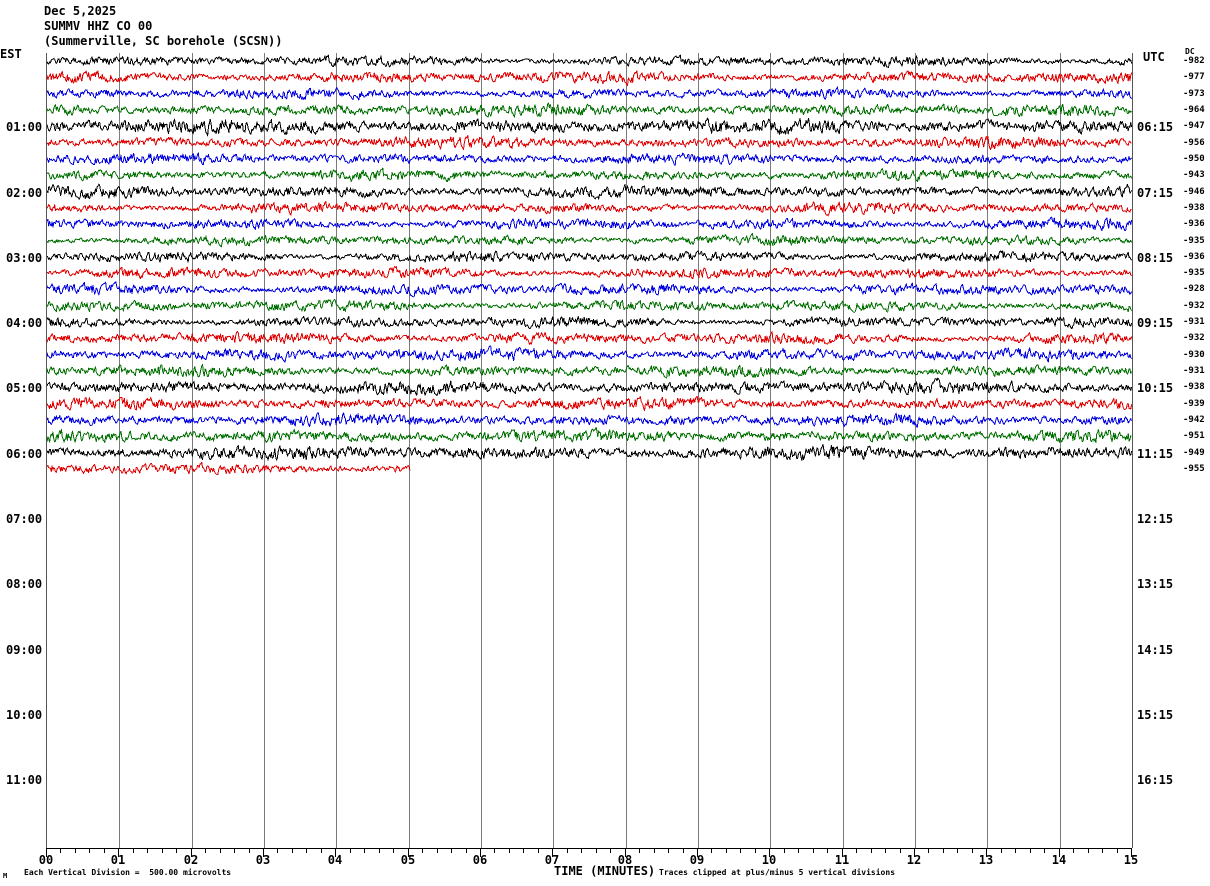 Image resolution: width=1210 pixels, height=886 pixels. Describe the element at coordinates (1131, 860) in the screenshot. I see `x-tick-label-15: 15` at that location.